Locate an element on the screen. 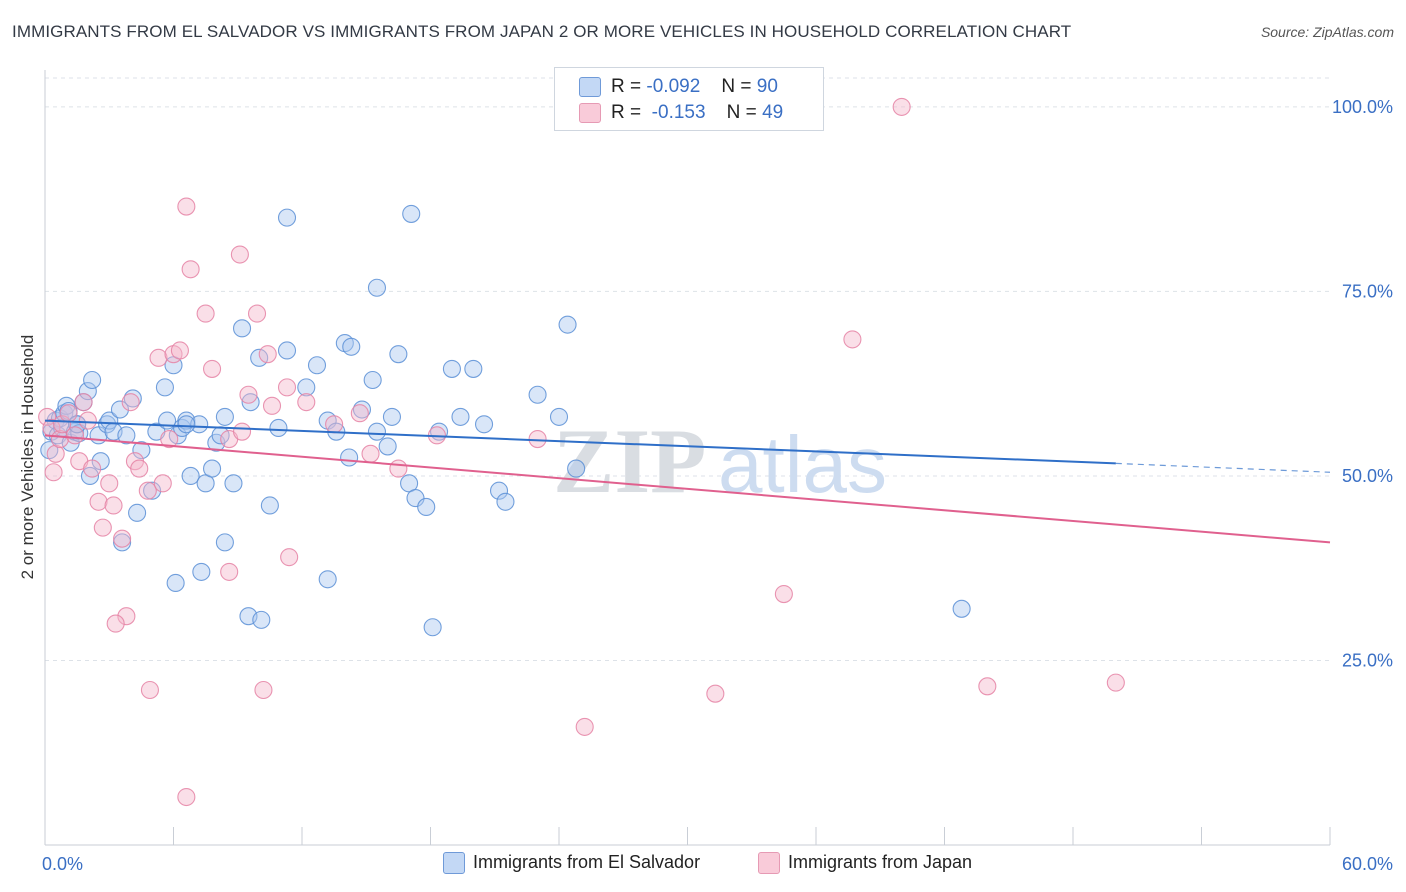  bottom-legend-label: Immigrants from El Salvador is located at coordinates (587, 862).